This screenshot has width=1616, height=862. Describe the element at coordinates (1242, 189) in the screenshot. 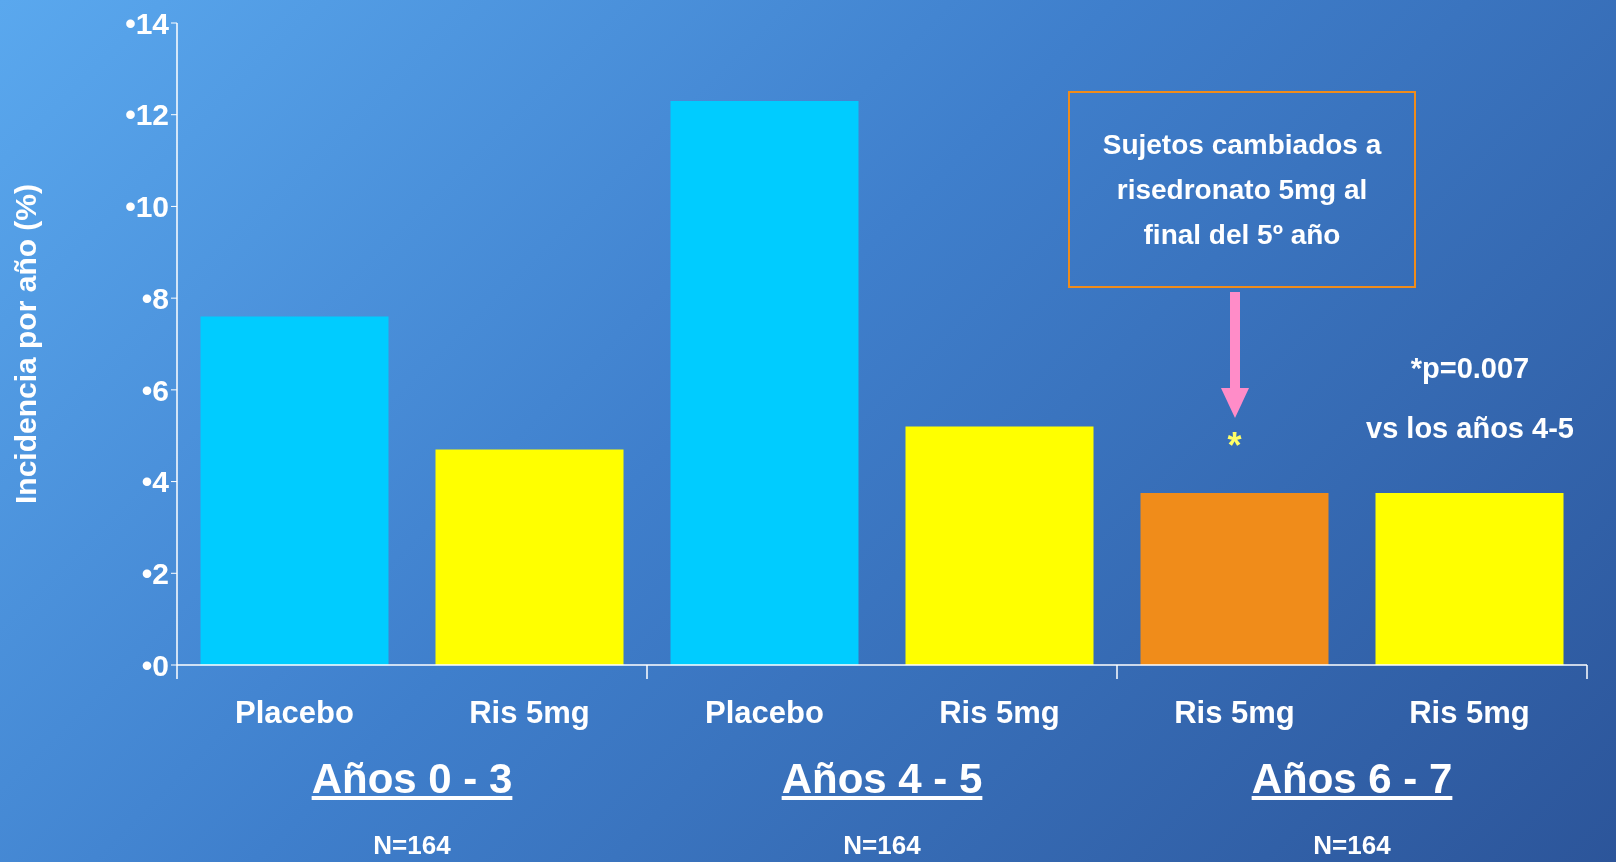

I see `annotation: Sujetos cambiados a risedronato 5mg al final del 5º año` at that location.